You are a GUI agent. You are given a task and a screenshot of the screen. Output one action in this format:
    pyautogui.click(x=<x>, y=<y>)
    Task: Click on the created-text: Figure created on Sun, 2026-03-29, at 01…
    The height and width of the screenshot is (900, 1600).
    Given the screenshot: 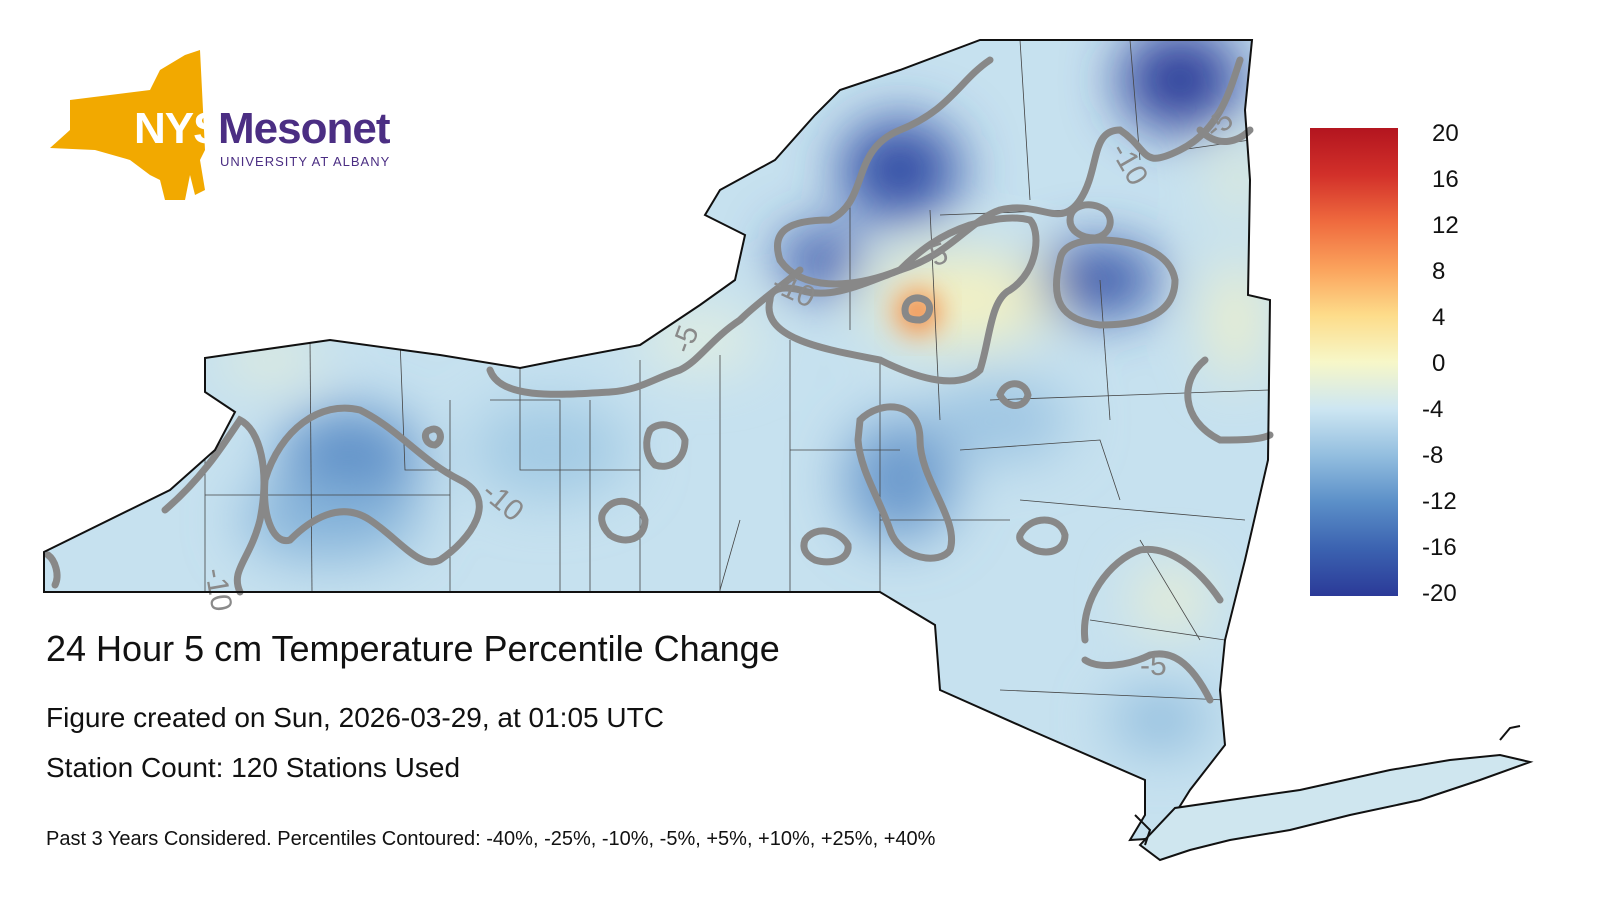 What is the action you would take?
    pyautogui.click(x=355, y=717)
    